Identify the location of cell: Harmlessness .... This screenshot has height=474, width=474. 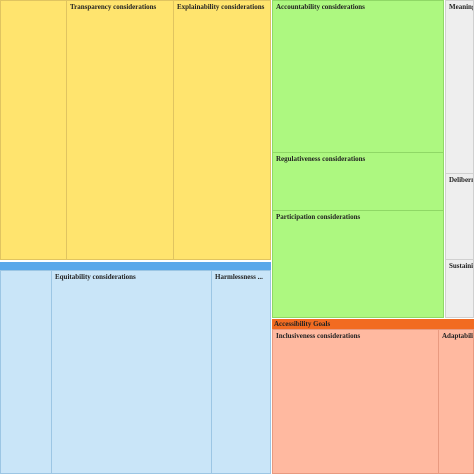
(241, 372).